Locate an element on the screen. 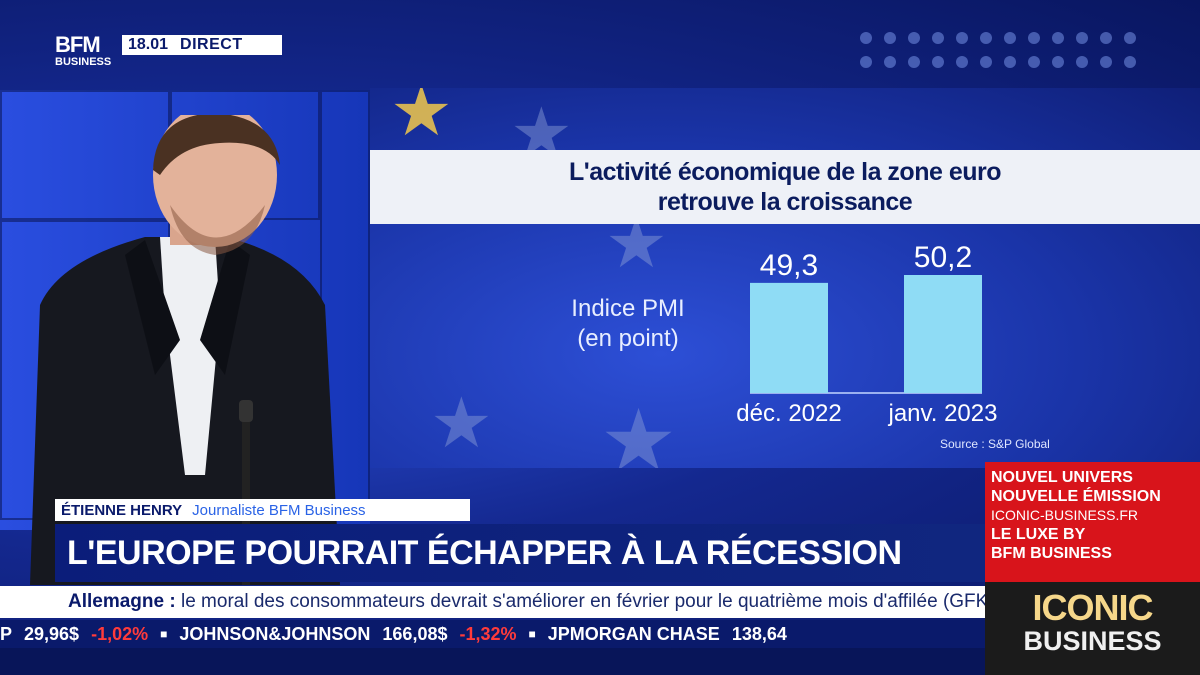 The image size is (1200, 675). led-dots is located at coordinates (998, 50).